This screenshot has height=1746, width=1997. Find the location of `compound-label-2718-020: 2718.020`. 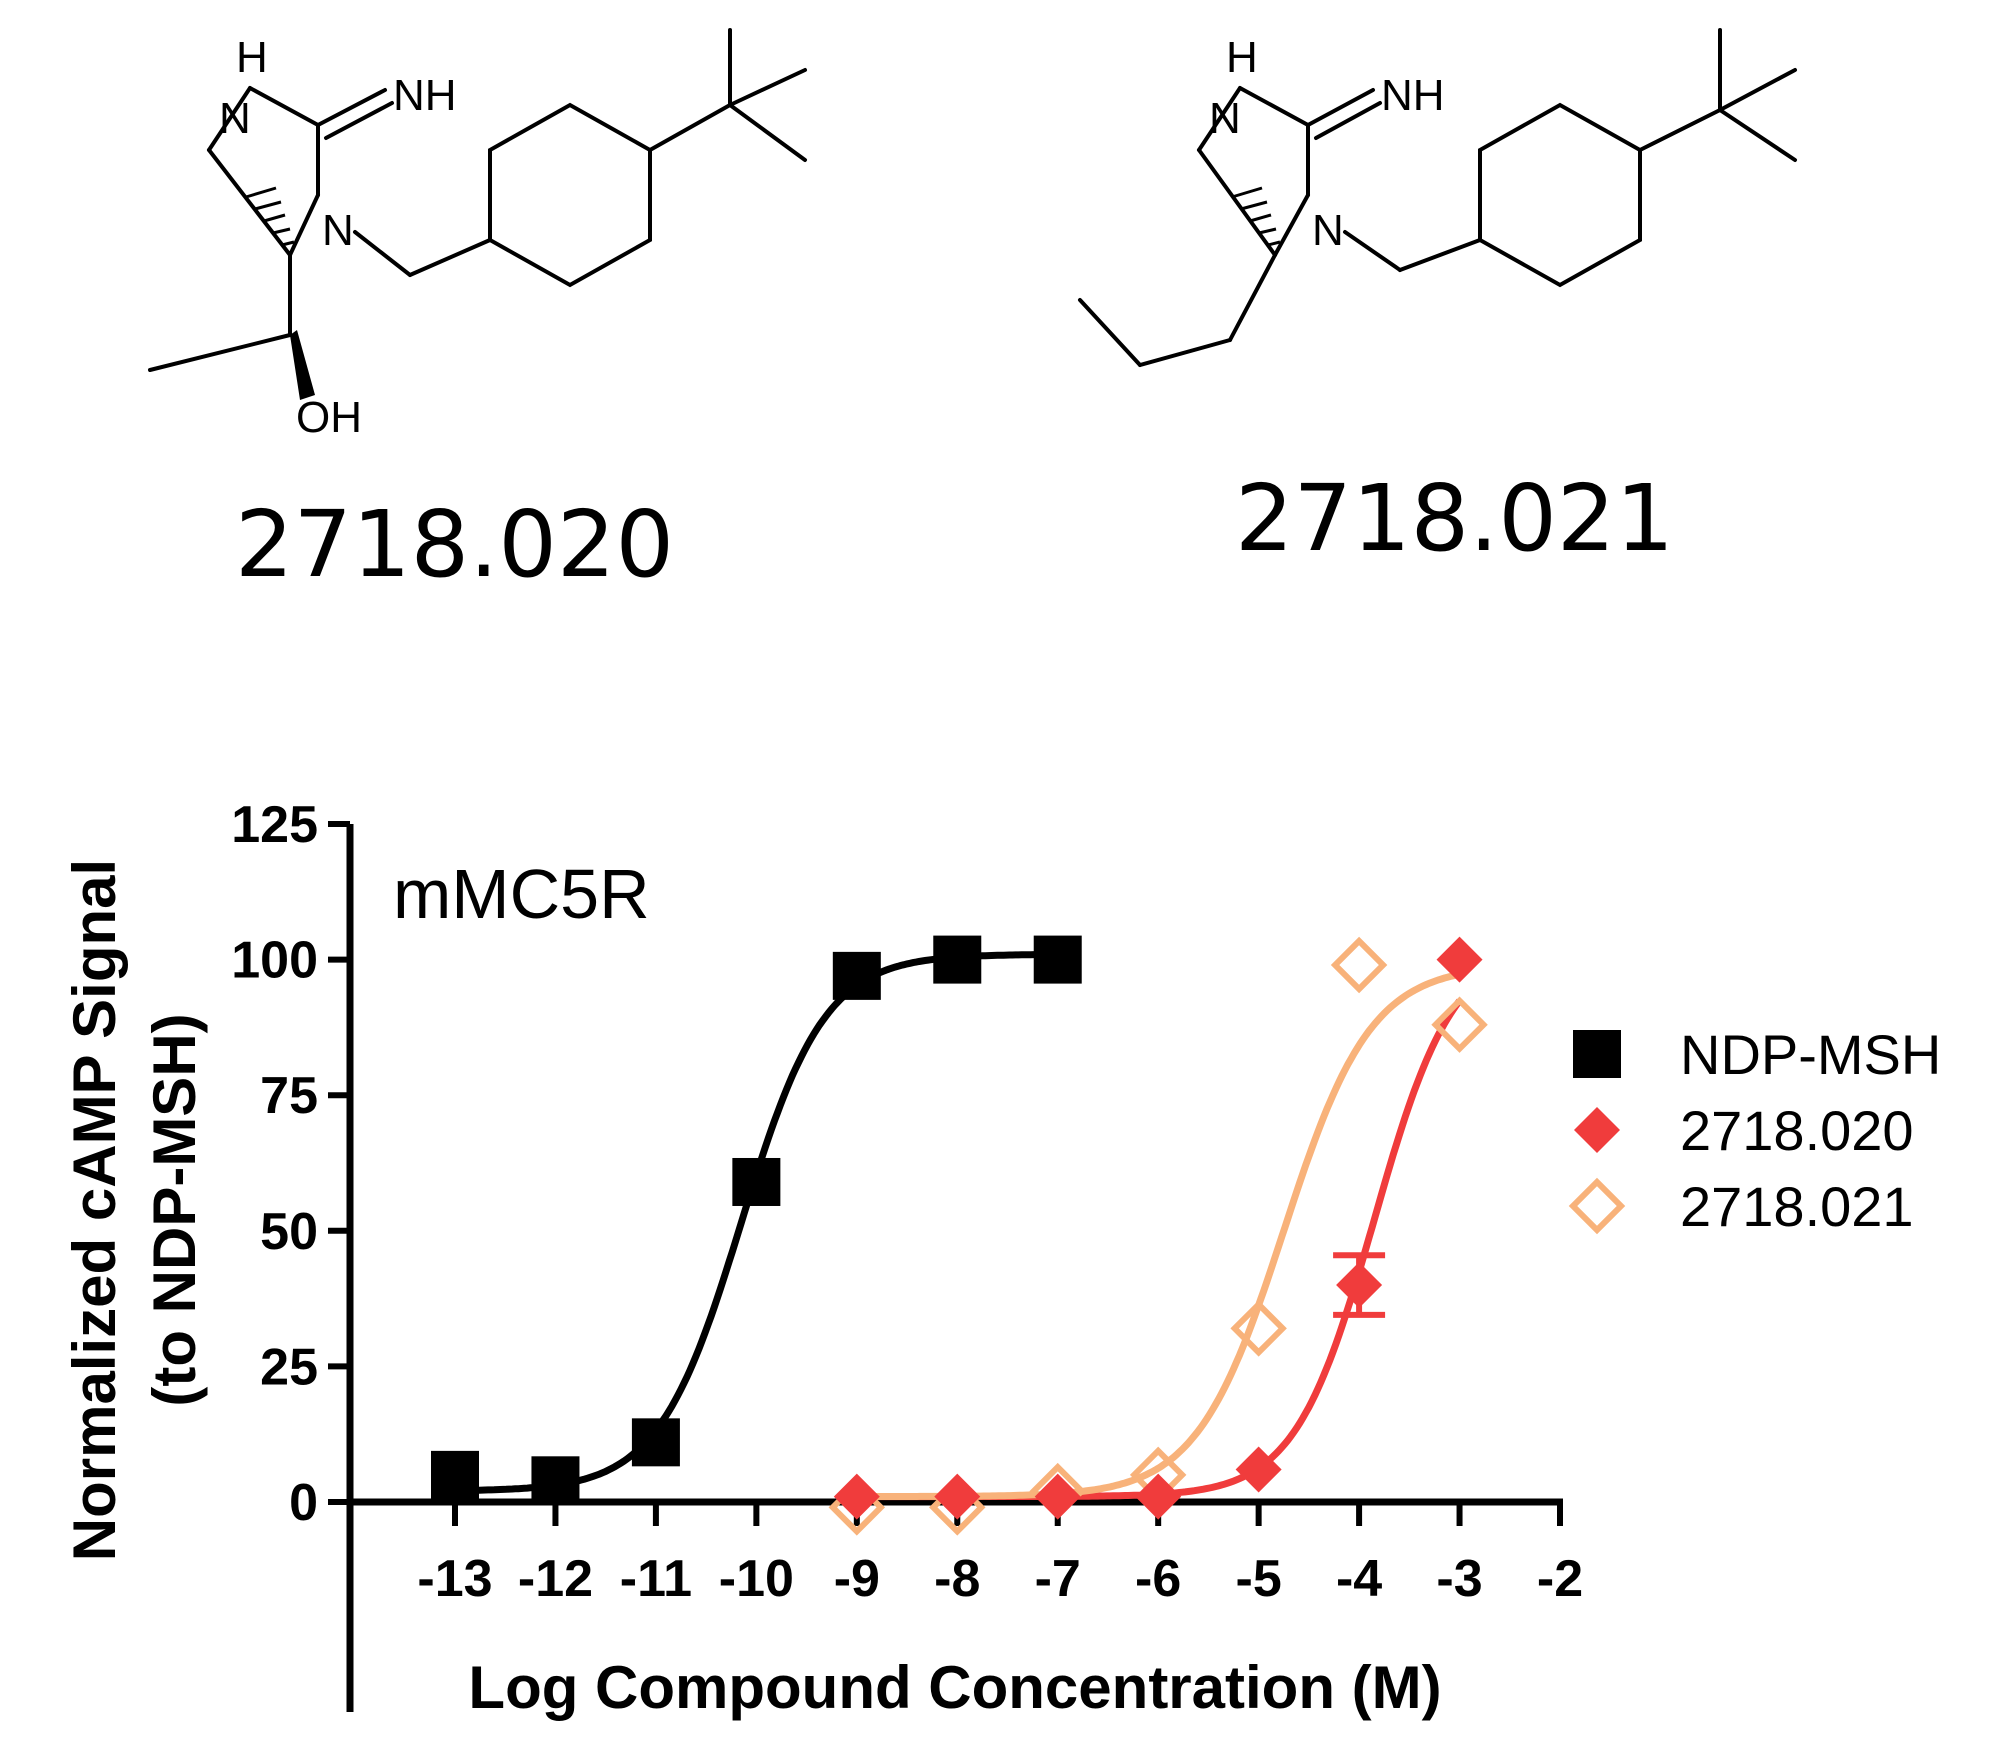

compound-label-2718-020: 2718.020 is located at coordinates (454, 544).